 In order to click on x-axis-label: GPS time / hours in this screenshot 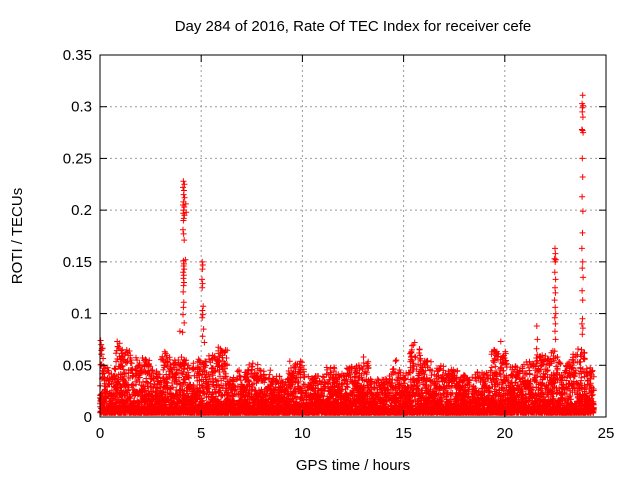, I will do `click(353, 465)`.